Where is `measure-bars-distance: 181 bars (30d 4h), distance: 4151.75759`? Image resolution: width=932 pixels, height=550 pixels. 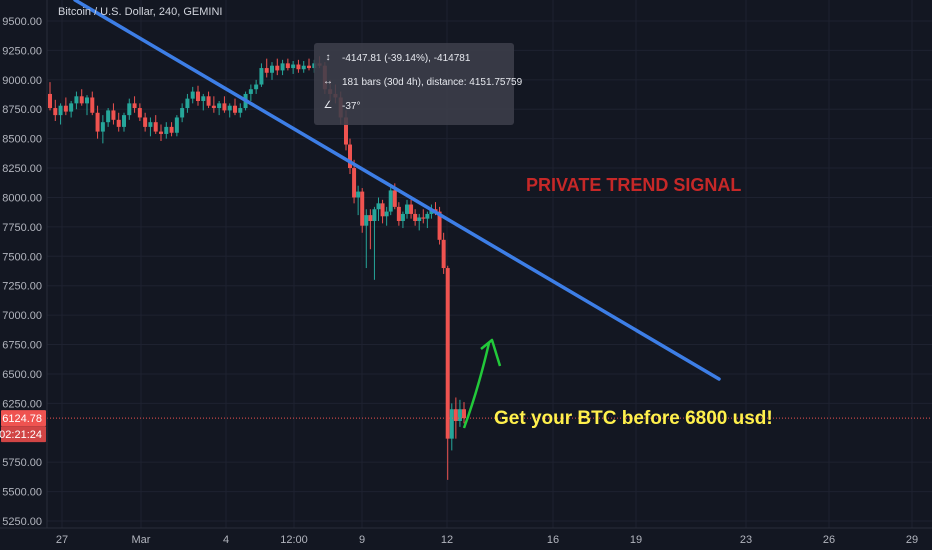 measure-bars-distance: 181 bars (30d 4h), distance: 4151.75759 is located at coordinates (432, 82).